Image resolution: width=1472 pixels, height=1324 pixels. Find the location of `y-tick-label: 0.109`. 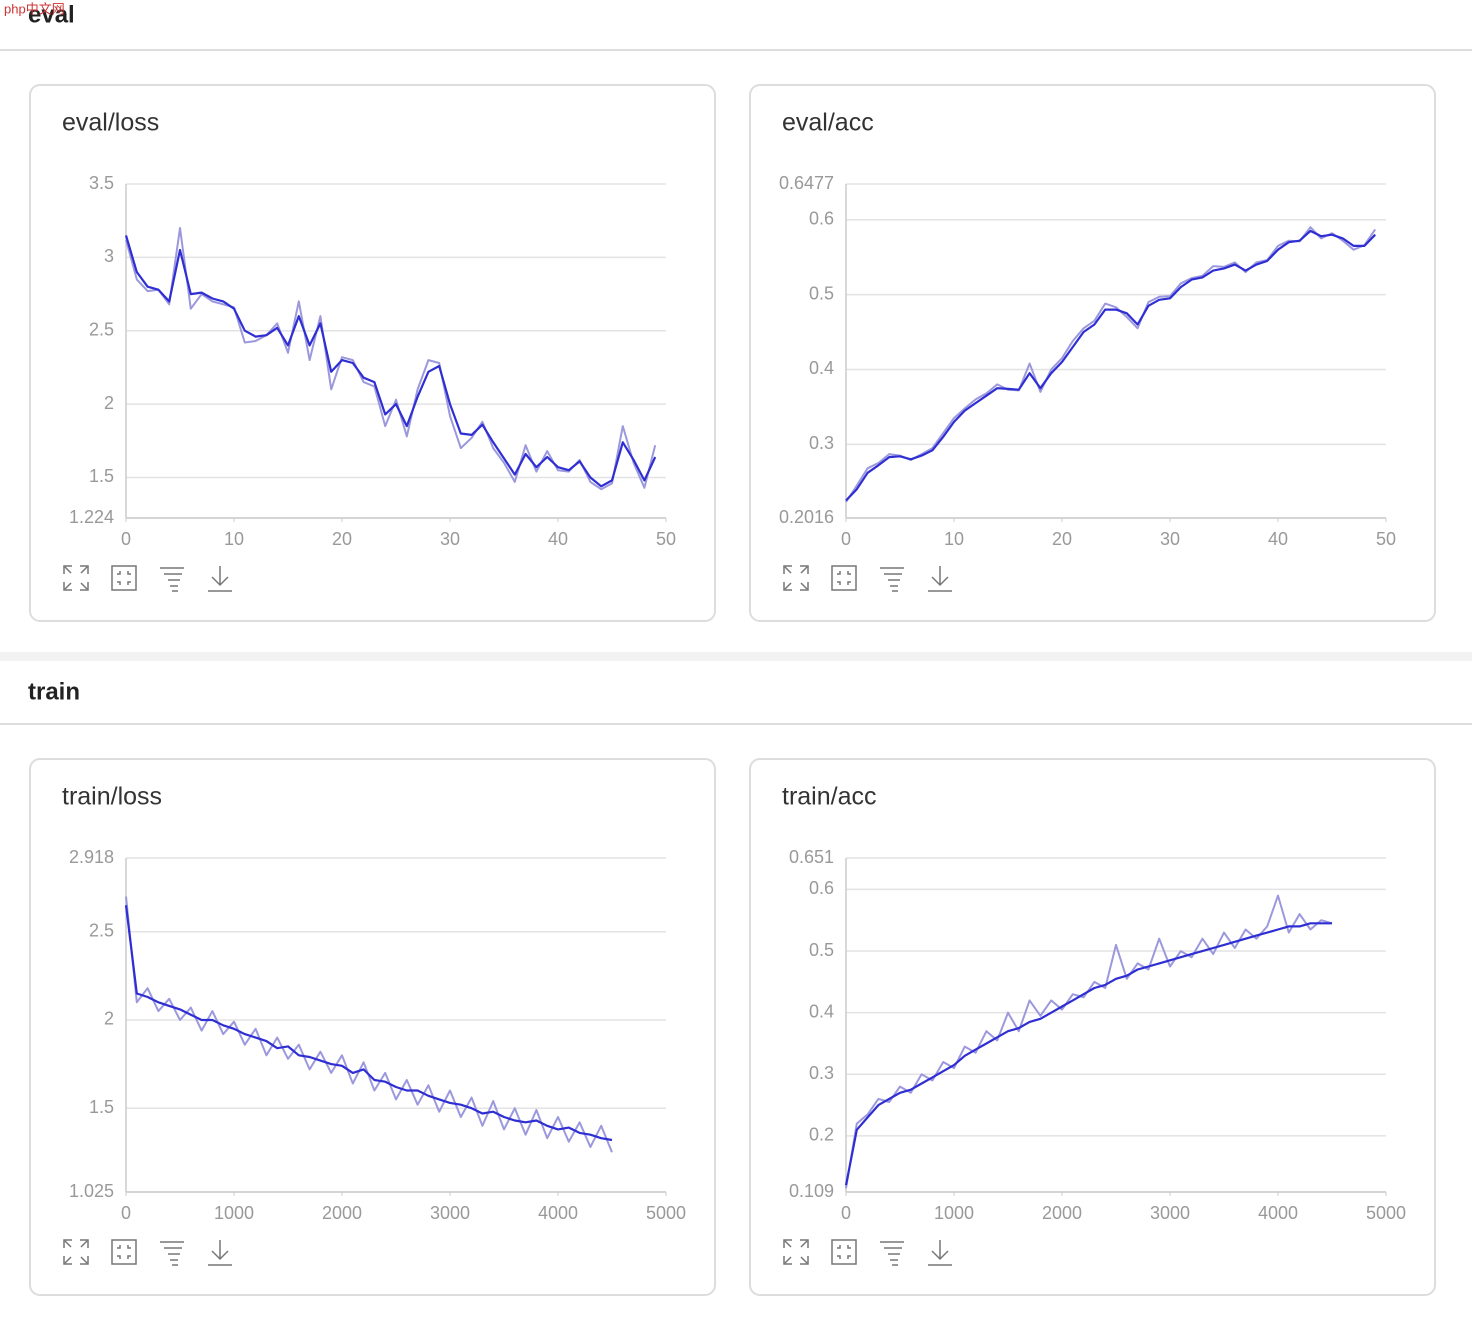

y-tick-label: 0.109 is located at coordinates (811, 1191).